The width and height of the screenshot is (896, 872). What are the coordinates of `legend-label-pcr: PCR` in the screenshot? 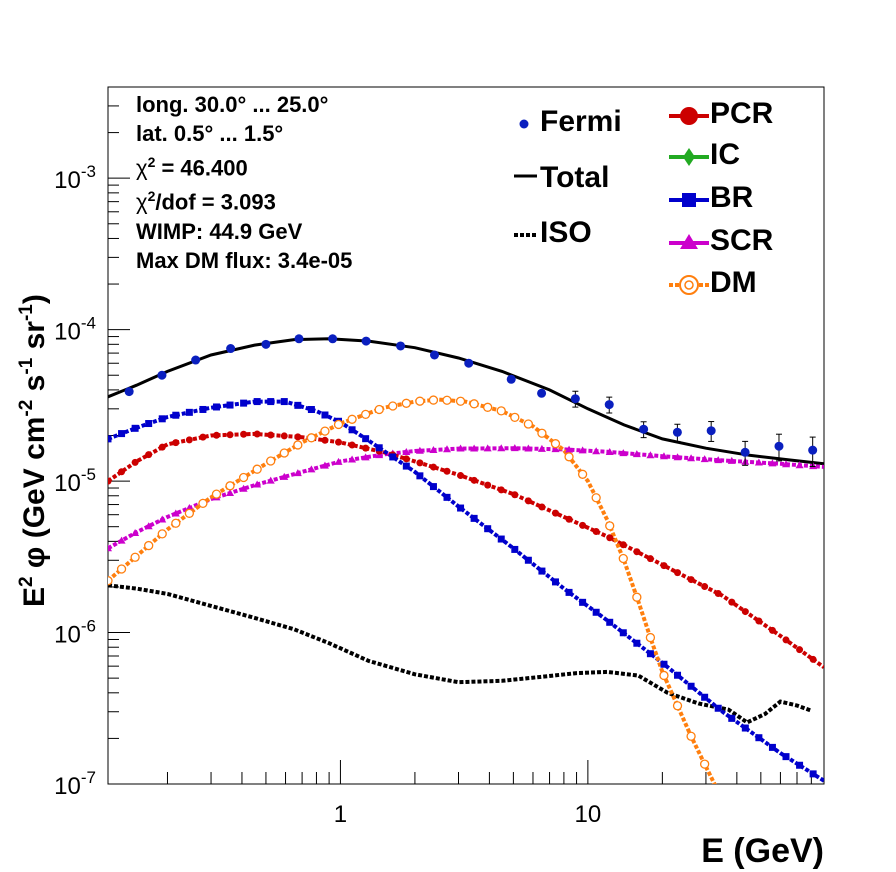 It's located at (742, 113).